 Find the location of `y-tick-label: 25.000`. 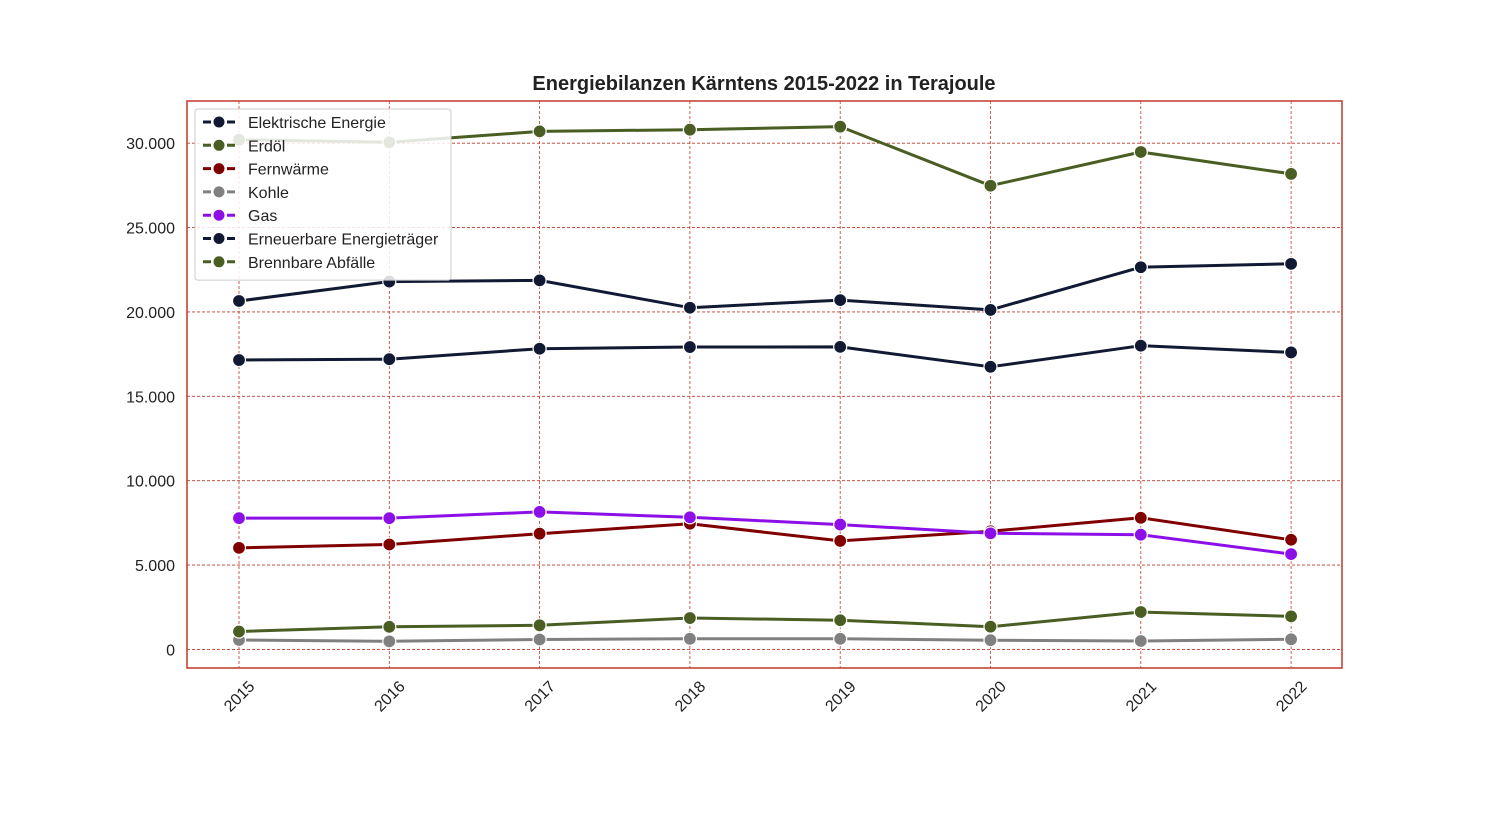

y-tick-label: 25.000 is located at coordinates (150, 229).